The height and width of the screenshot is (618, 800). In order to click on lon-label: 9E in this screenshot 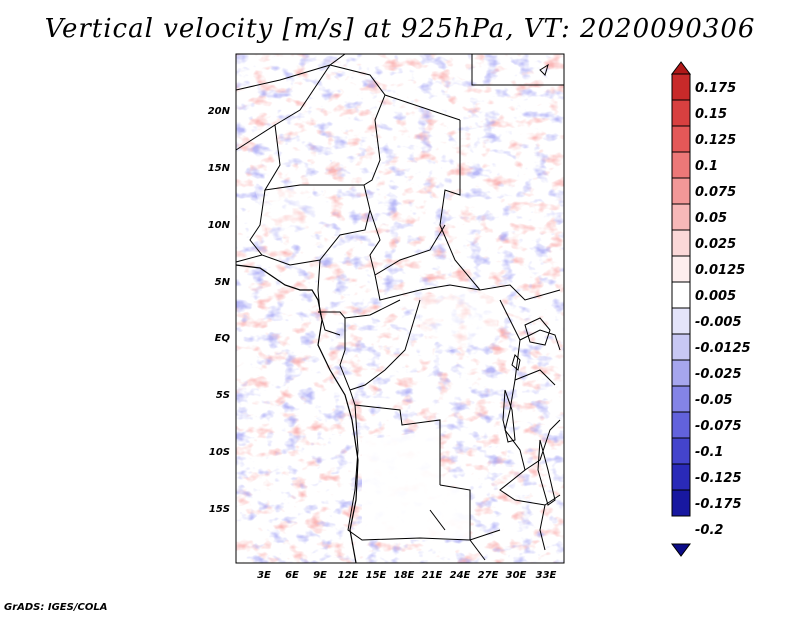, I will do `click(320, 575)`.